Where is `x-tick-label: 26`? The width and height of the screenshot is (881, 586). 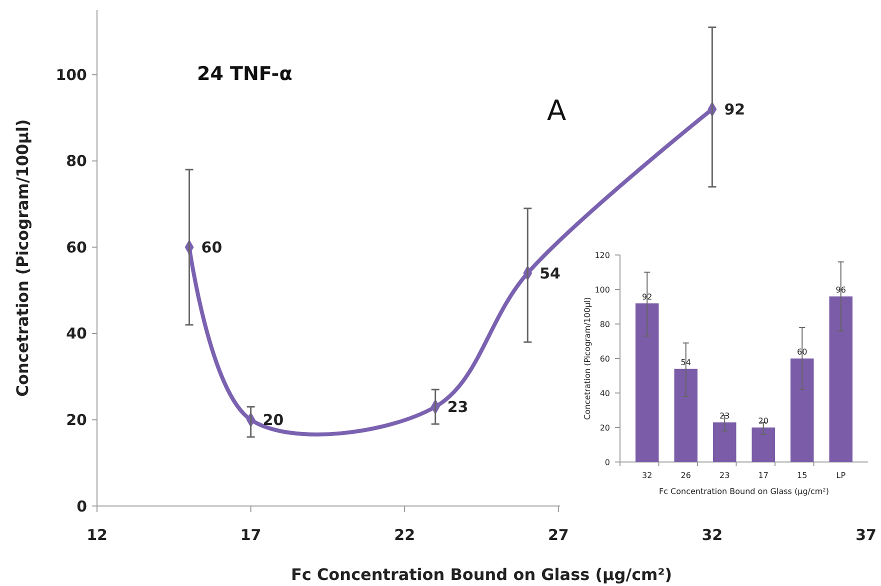 x-tick-label: 26 is located at coordinates (685, 475).